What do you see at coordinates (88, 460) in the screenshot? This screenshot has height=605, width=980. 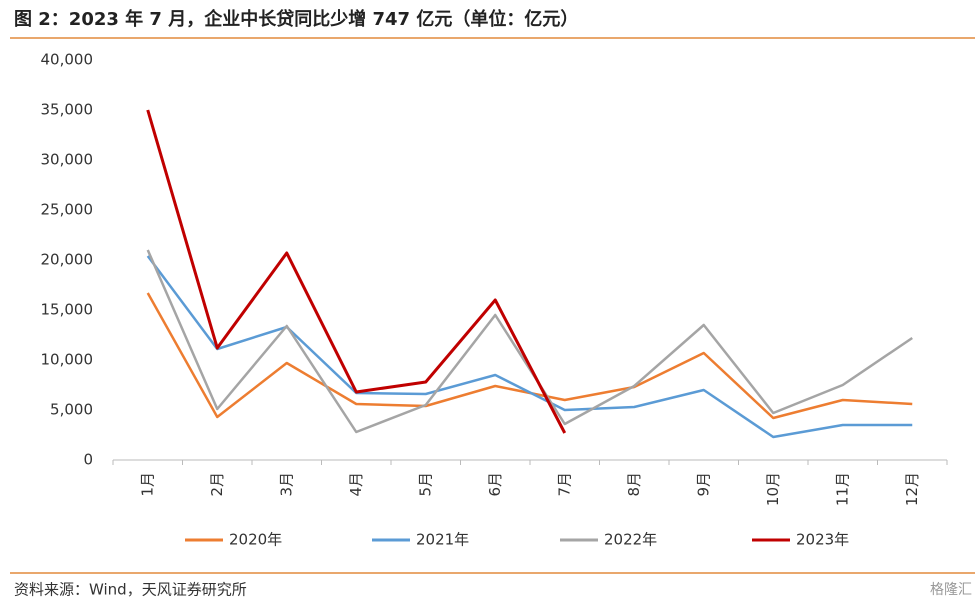 I see `y-tick-label: 0` at bounding box center [88, 460].